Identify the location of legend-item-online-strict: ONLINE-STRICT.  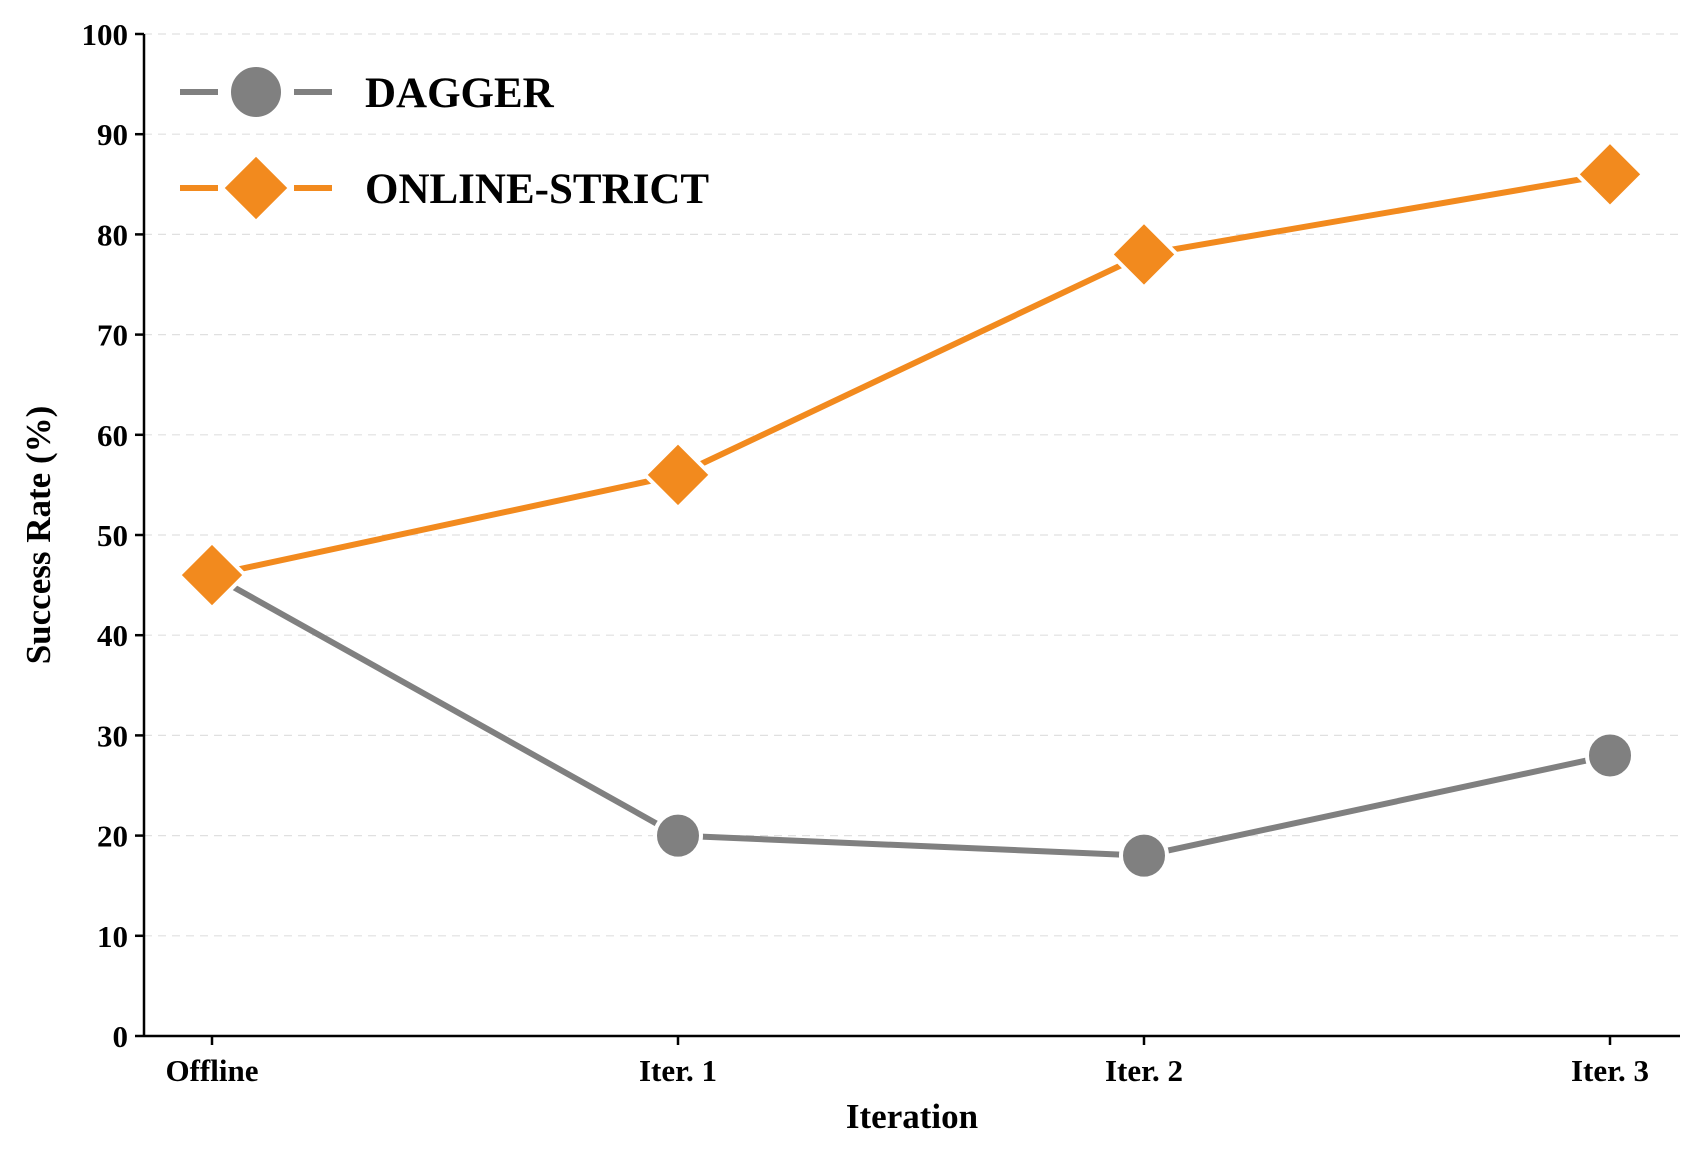
(444, 188).